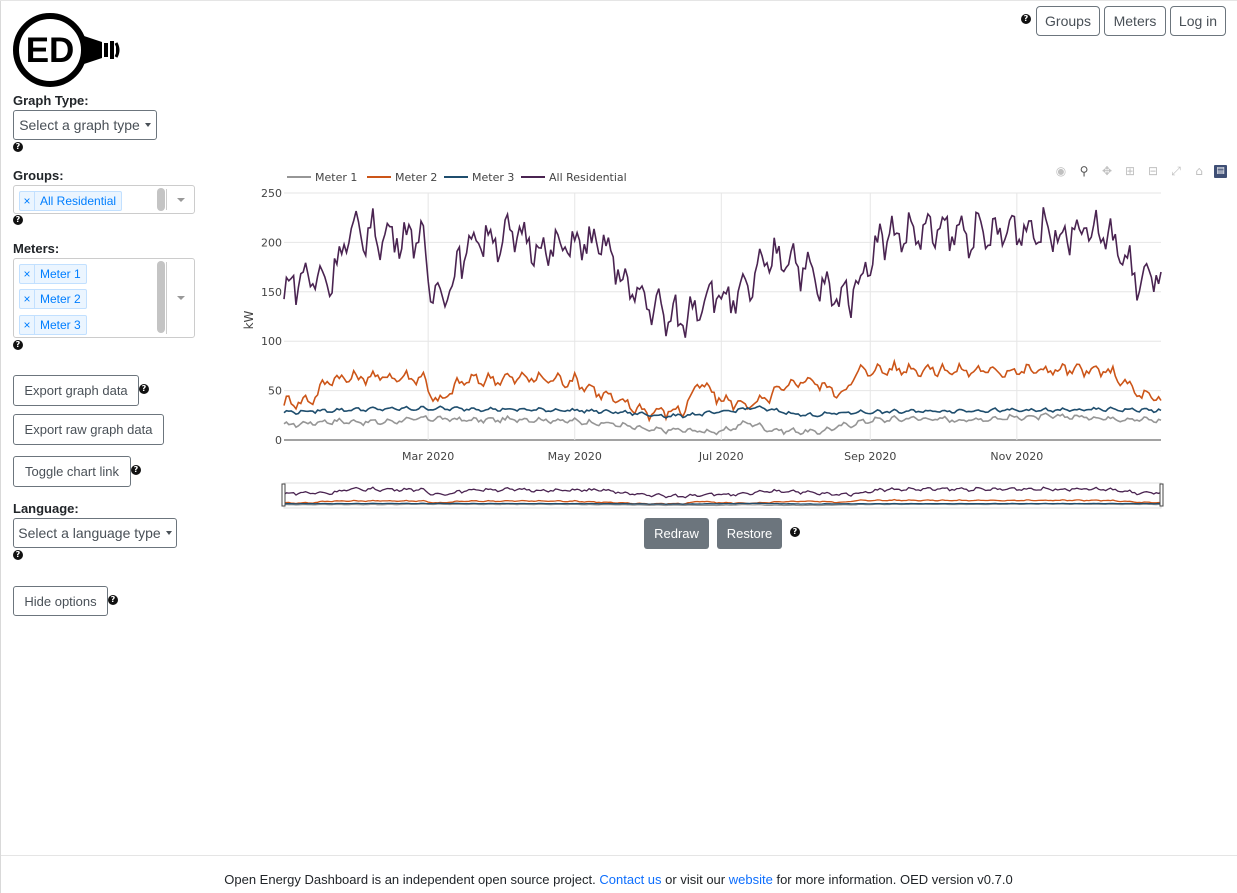 The width and height of the screenshot is (1237, 893). I want to click on zoom-icon: ⚲, so click(1084, 171).